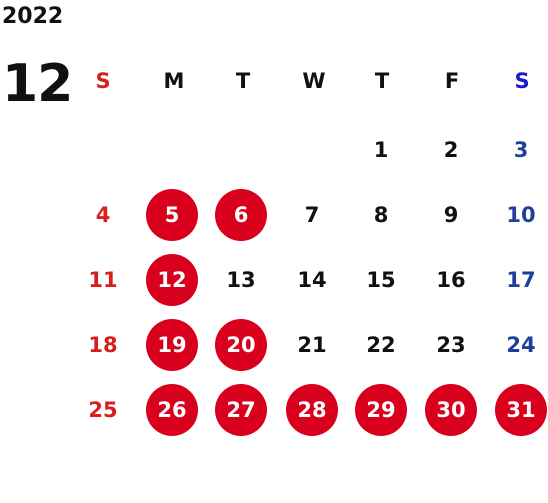  Describe the element at coordinates (33, 16) in the screenshot. I see `year-label: 2022` at that location.